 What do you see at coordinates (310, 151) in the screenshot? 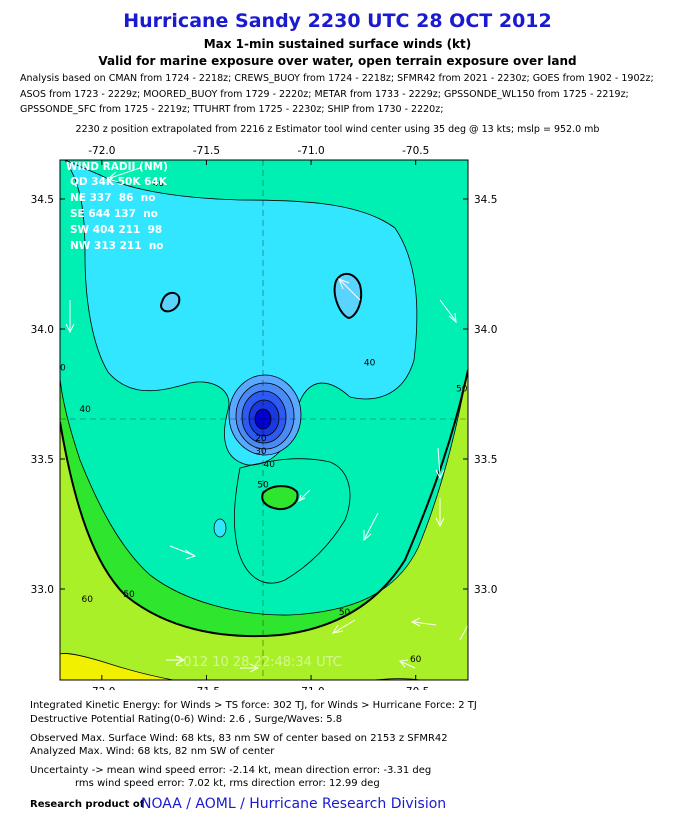
I see `x-tick-label-top: -71.0` at bounding box center [310, 151].